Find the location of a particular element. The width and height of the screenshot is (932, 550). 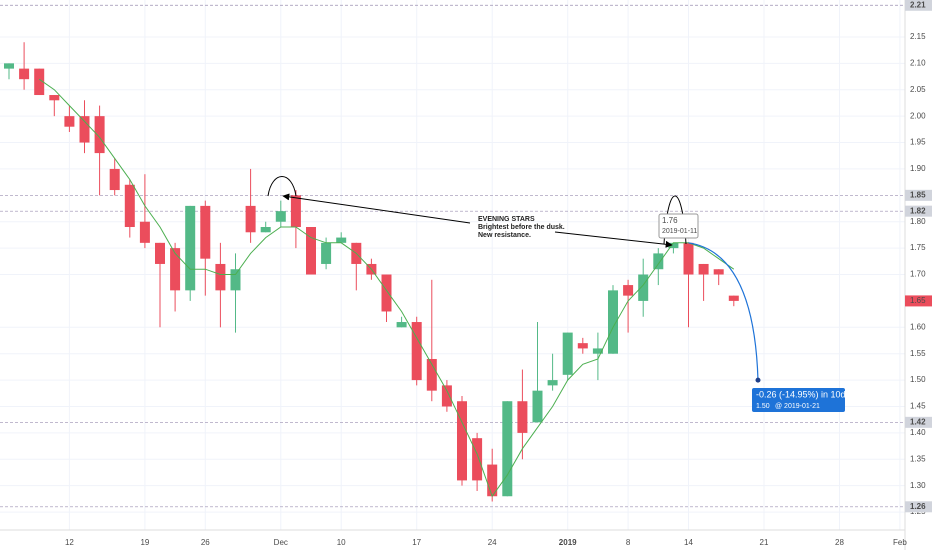

y-tick-label: 1.60 is located at coordinates (918, 326).